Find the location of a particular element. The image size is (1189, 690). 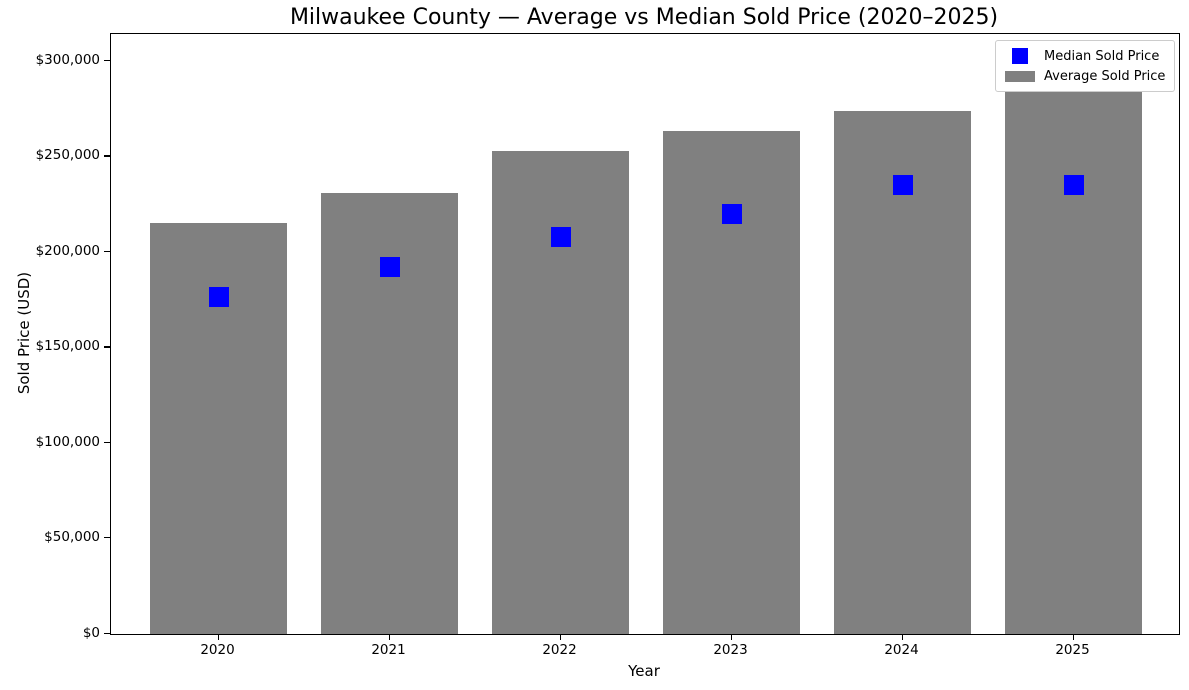

bar-2022 is located at coordinates (560, 392).